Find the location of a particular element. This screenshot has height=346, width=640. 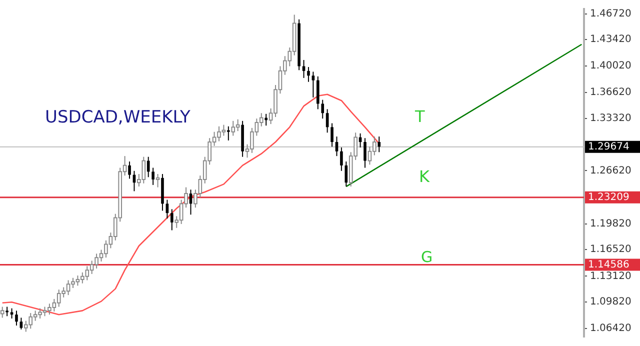

y-tick-label: 1.16520 is located at coordinates (611, 250).